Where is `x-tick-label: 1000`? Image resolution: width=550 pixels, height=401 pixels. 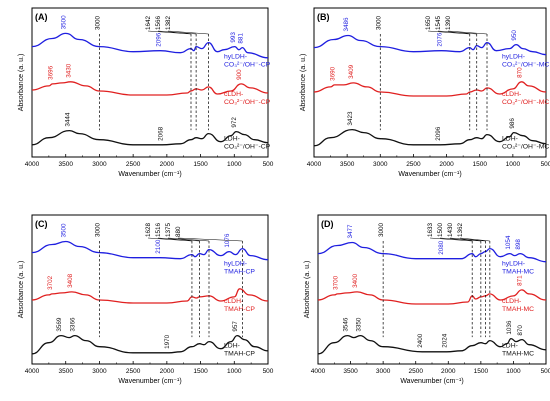
x-tick-label: 1000 is located at coordinates (513, 371).